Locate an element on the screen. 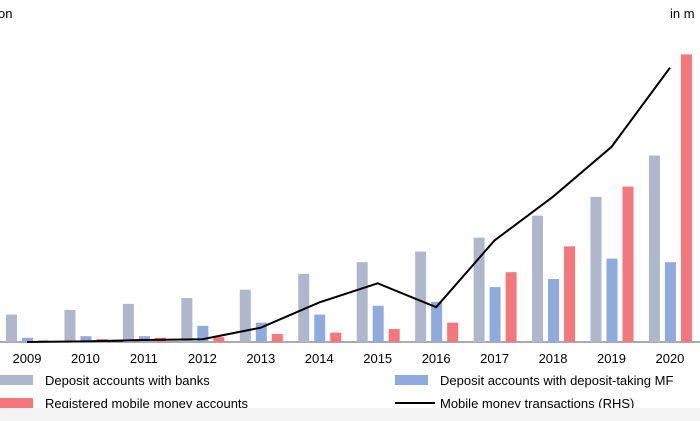 The height and width of the screenshot is (421, 700). bar-mfi-2014 is located at coordinates (320, 328).